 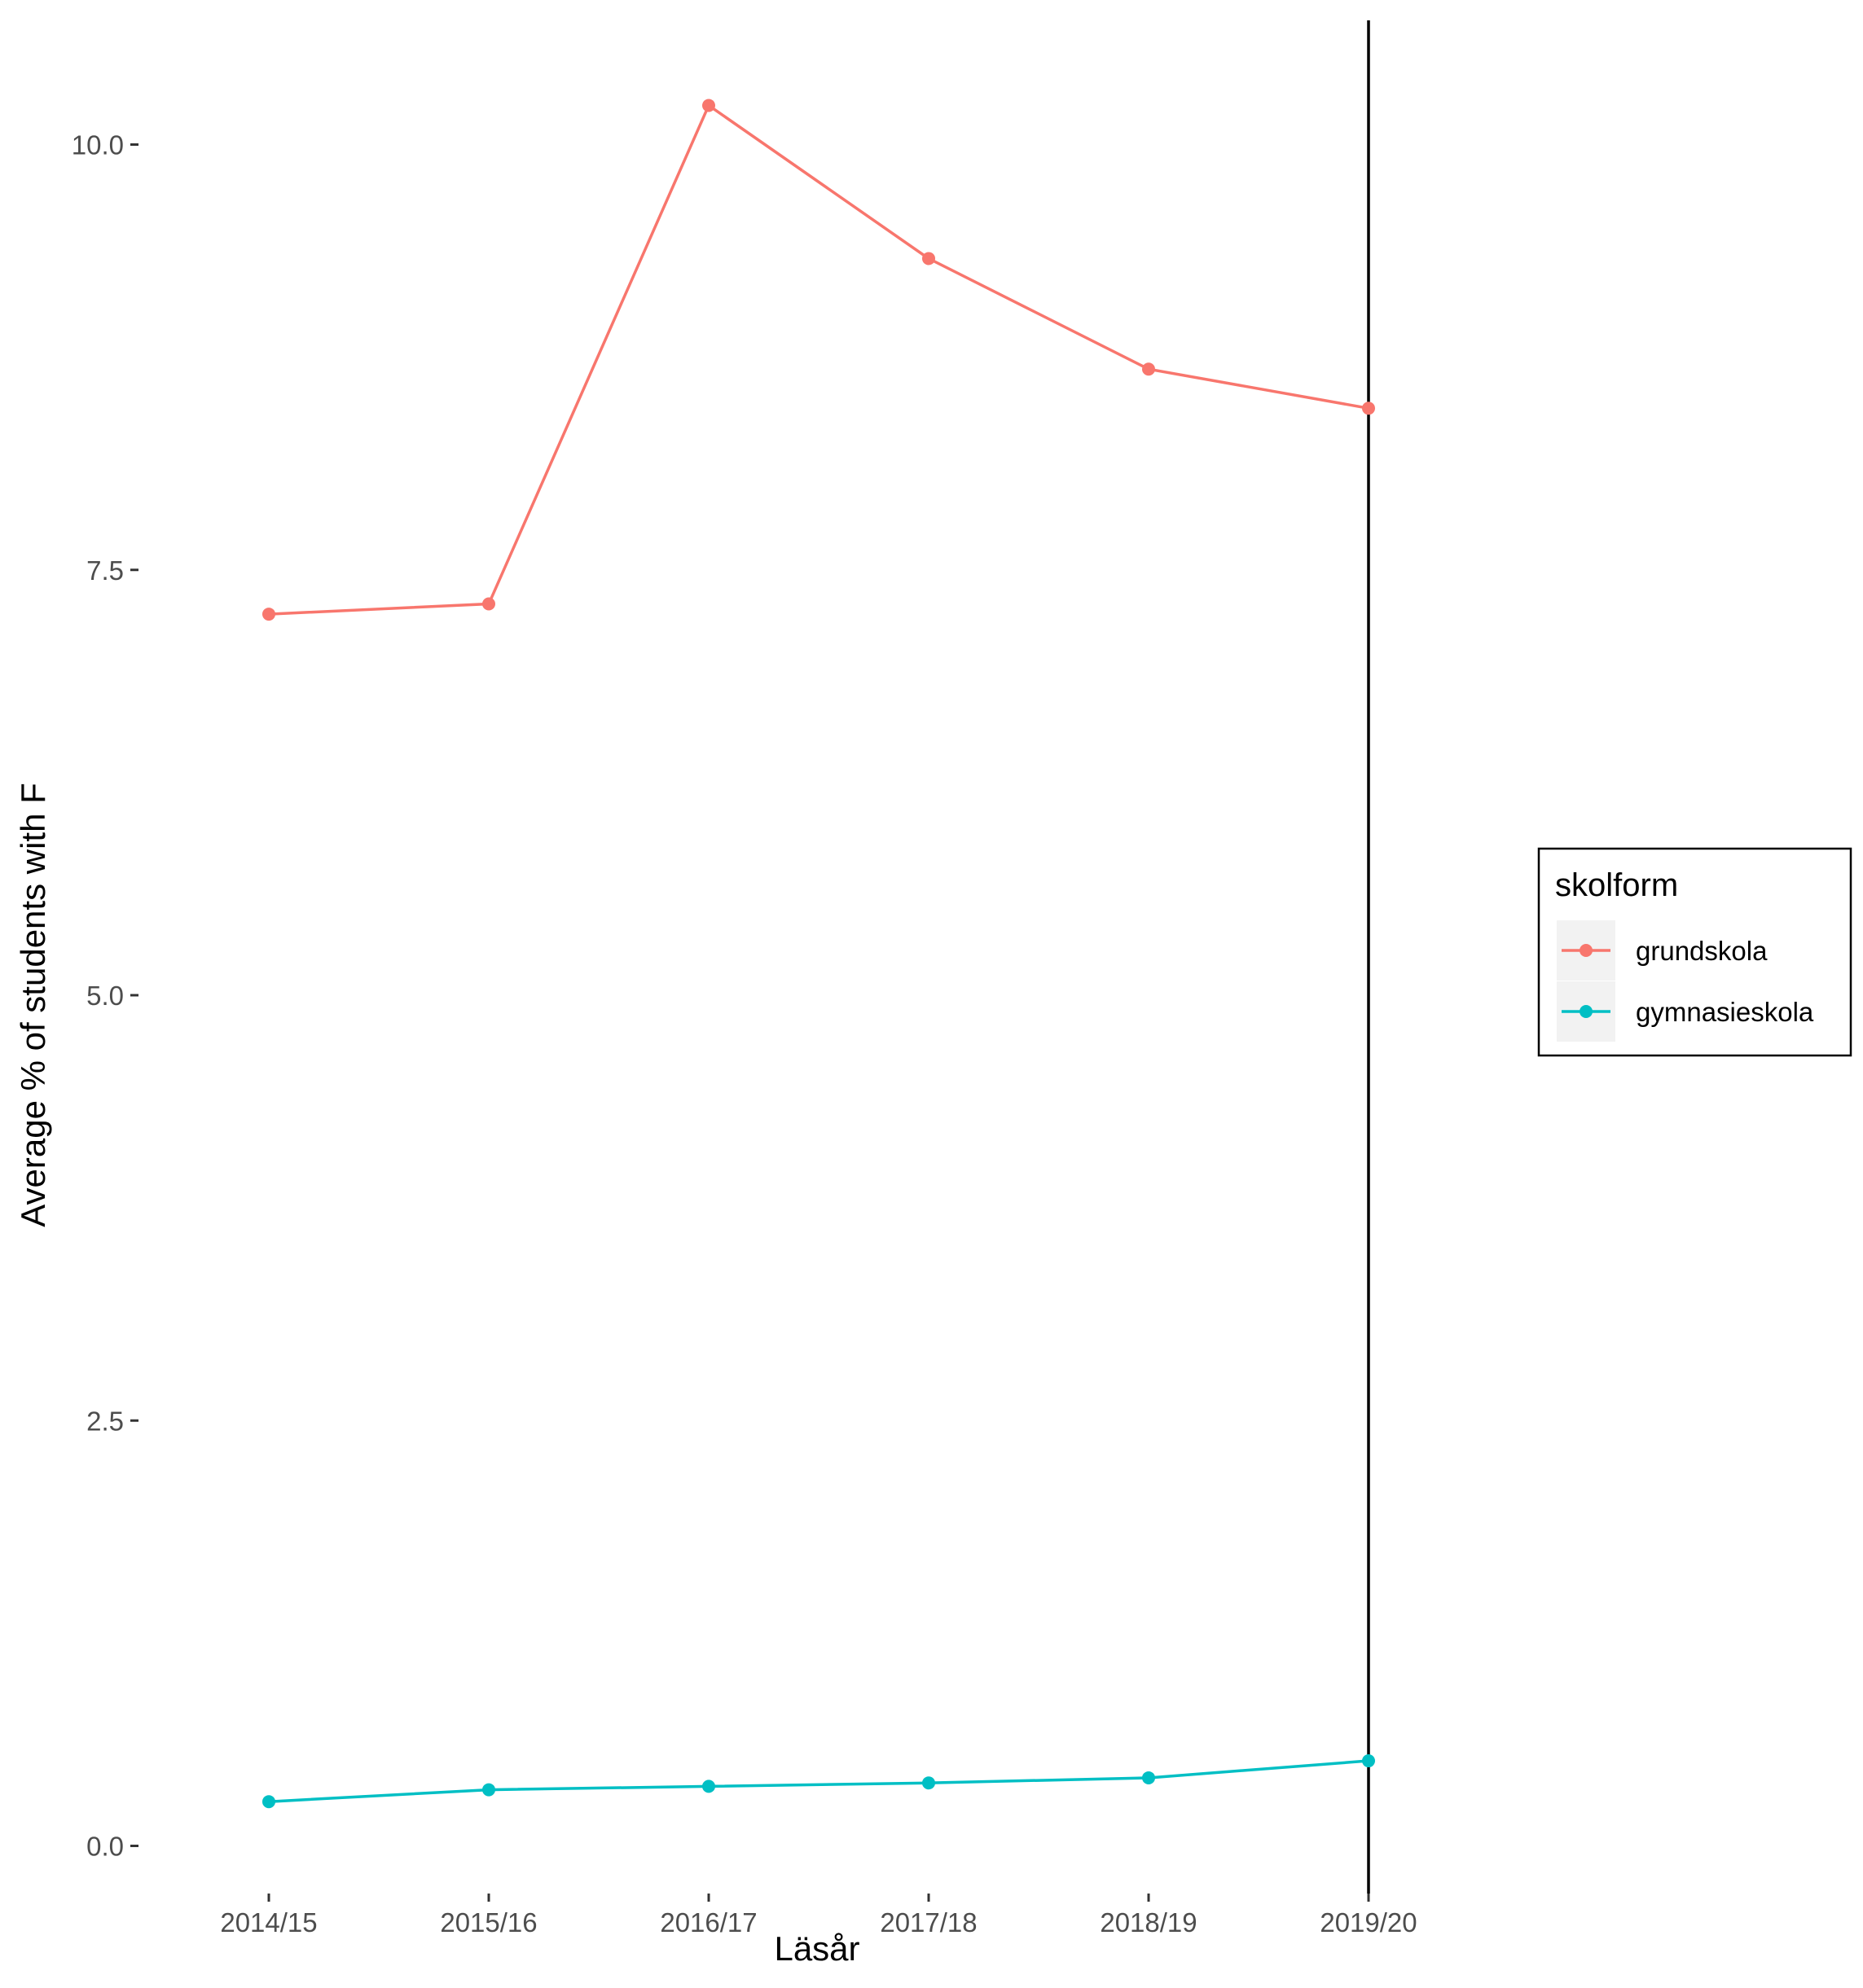 What do you see at coordinates (1148, 369) in the screenshot?
I see `data-point-grundskola-2018/19` at bounding box center [1148, 369].